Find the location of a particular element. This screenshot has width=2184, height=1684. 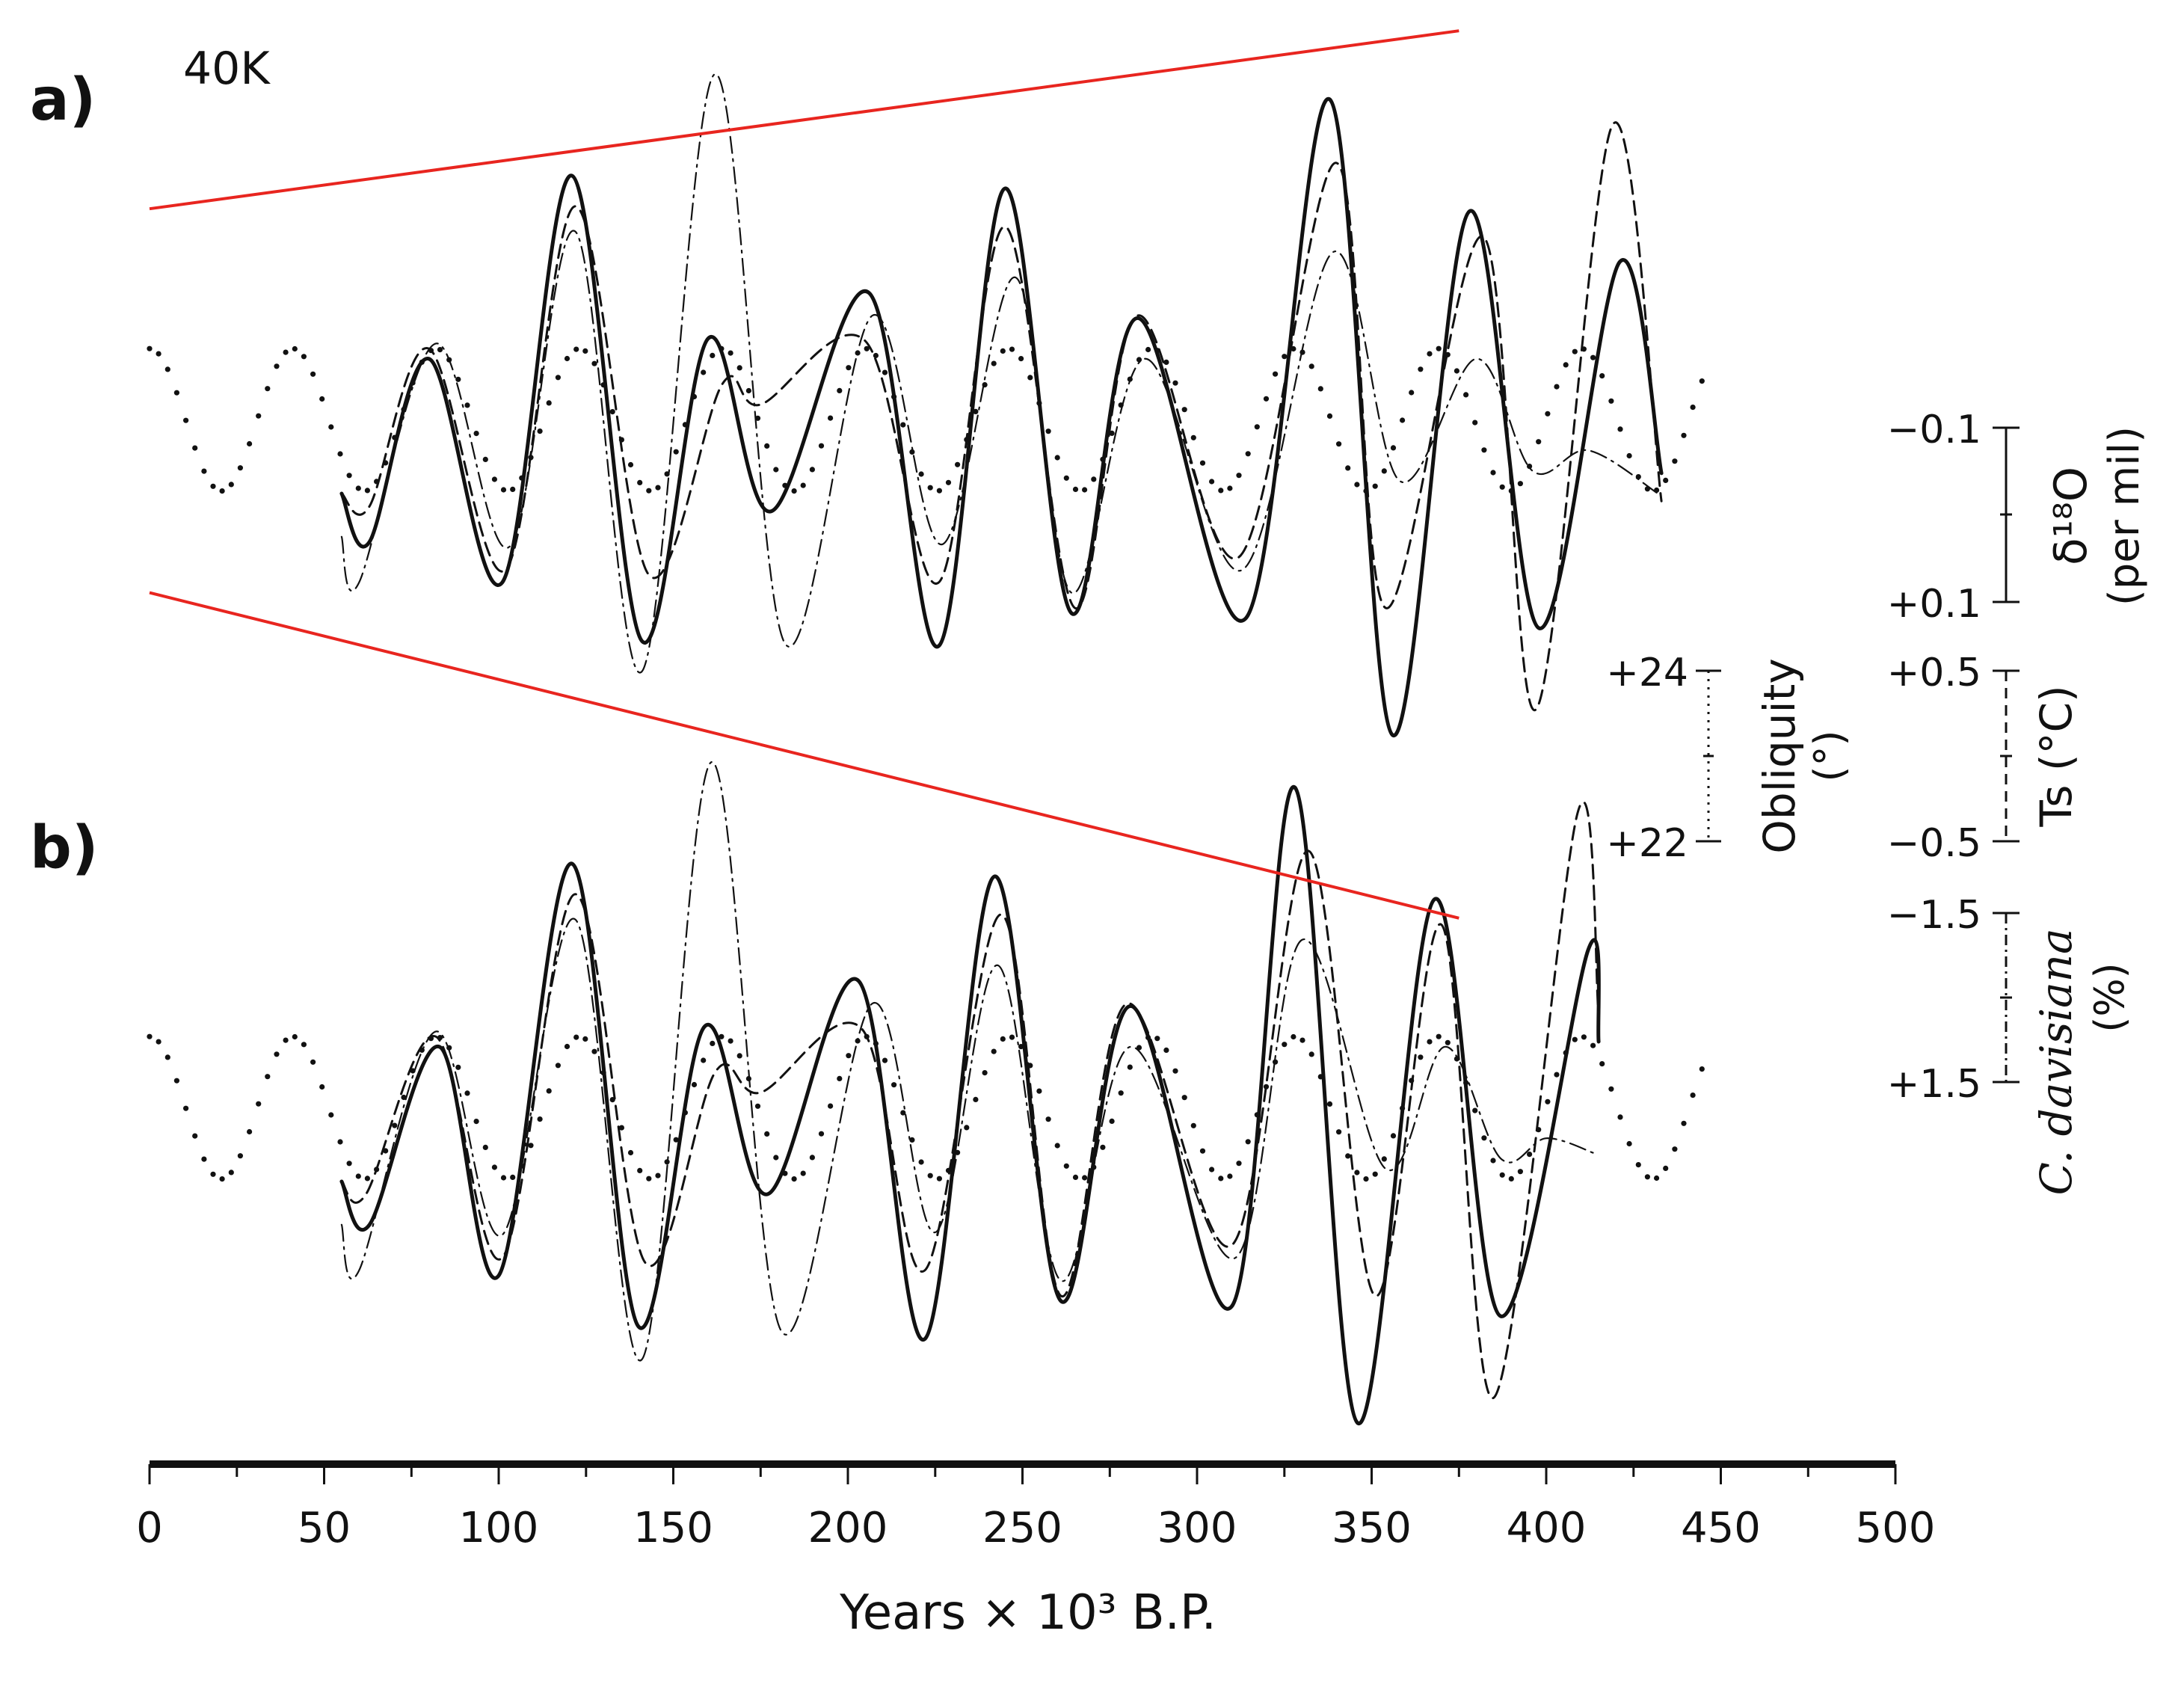

ts-top-label: +0.5 is located at coordinates (1934, 673).